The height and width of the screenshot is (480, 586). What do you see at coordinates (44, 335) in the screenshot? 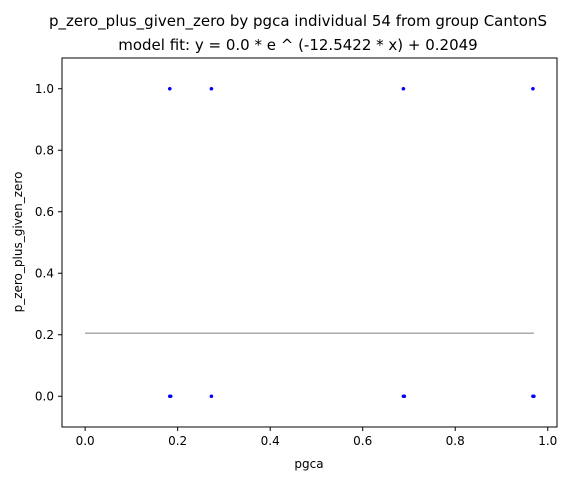
I see `y-tick-label: 0.2` at bounding box center [44, 335].